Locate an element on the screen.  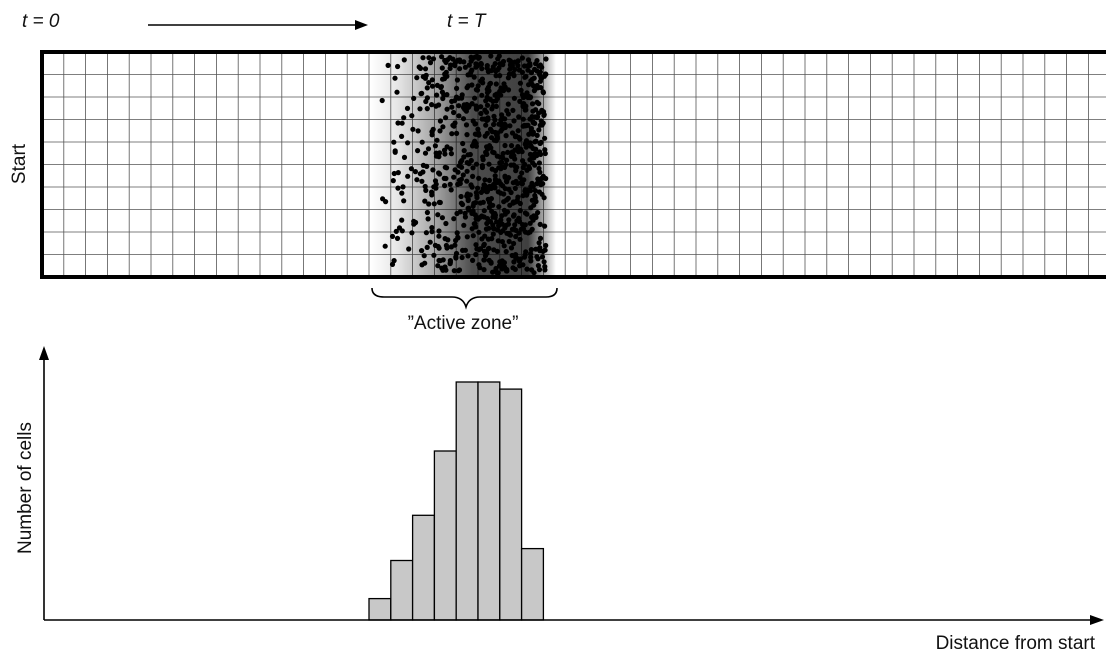
cell-dots is located at coordinates (464, 164).